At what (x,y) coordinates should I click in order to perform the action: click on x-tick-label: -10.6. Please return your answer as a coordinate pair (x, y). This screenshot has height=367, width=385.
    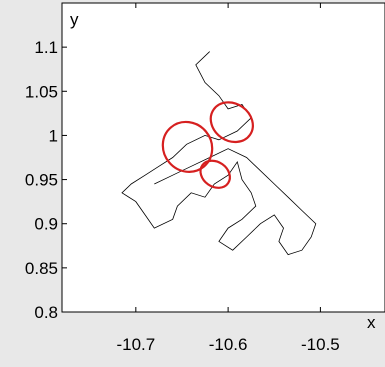
    Looking at the image, I should click on (228, 344).